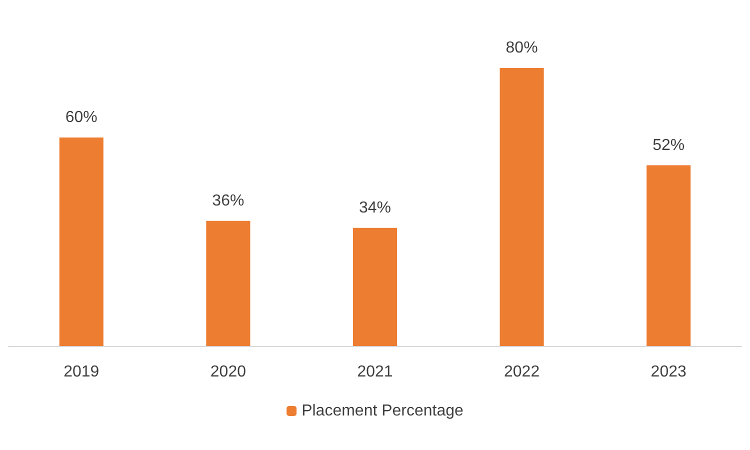  Describe the element at coordinates (82, 372) in the screenshot. I see `x-tick-label: 2019` at that location.